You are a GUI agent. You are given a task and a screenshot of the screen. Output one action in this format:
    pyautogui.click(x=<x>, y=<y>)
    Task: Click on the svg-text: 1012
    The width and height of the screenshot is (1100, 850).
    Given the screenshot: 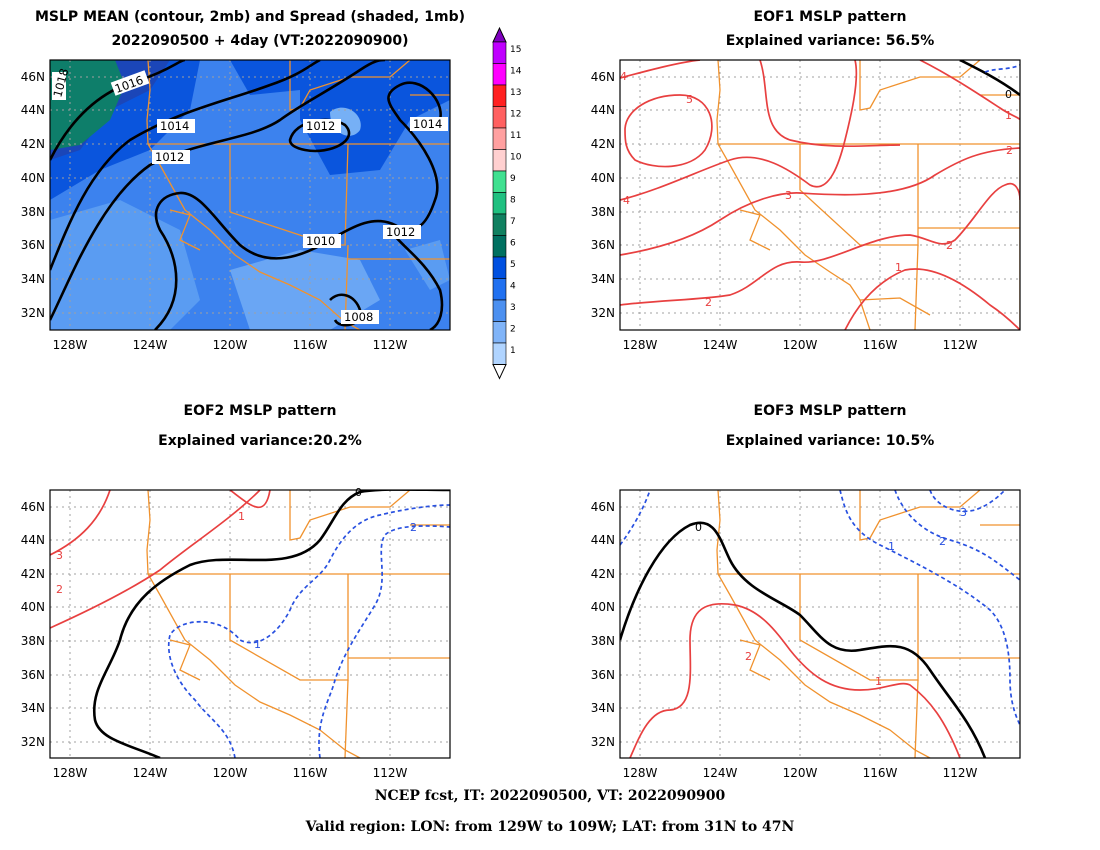 What is the action you would take?
    pyautogui.click(x=400, y=232)
    